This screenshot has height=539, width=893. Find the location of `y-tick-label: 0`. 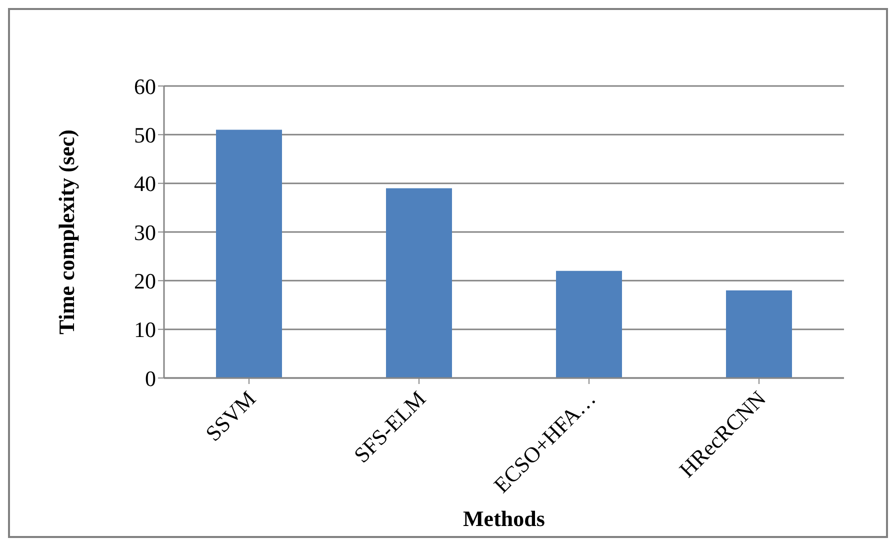

y-tick-label: 0 is located at coordinates (150, 378).